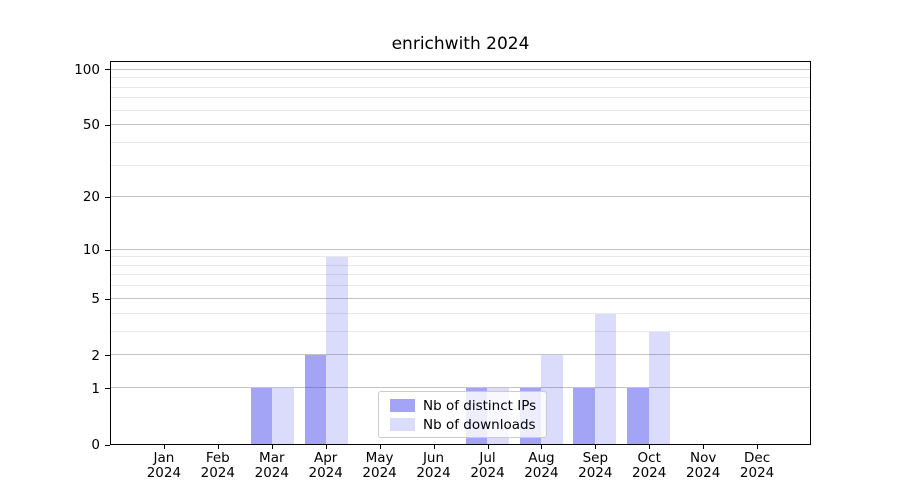 This screenshot has height=500, width=900. Describe the element at coordinates (164, 447) in the screenshot. I see `x-tick-jan` at that location.